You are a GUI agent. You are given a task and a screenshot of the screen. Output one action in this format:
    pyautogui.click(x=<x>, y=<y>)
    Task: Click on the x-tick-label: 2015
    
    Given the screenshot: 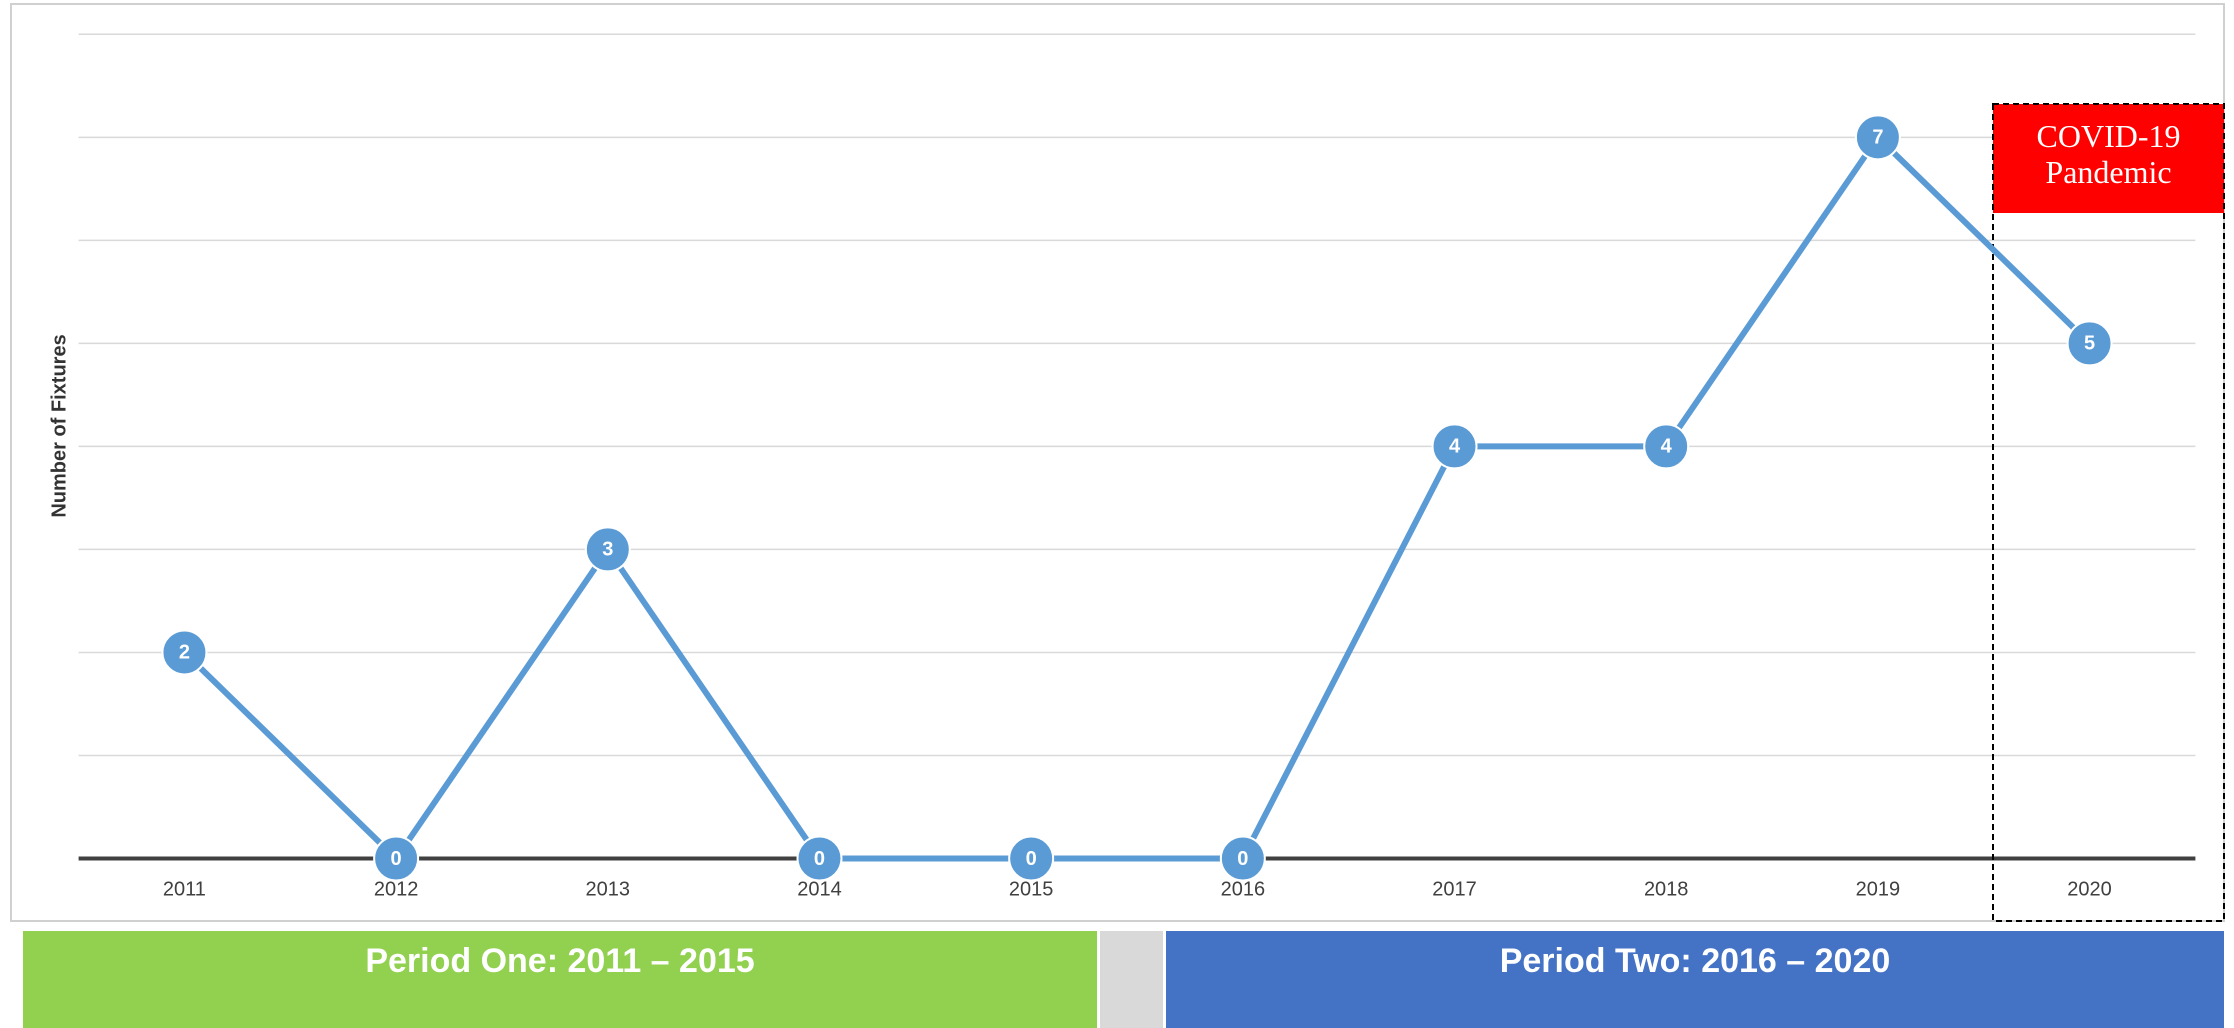 What is the action you would take?
    pyautogui.click(x=1031, y=889)
    